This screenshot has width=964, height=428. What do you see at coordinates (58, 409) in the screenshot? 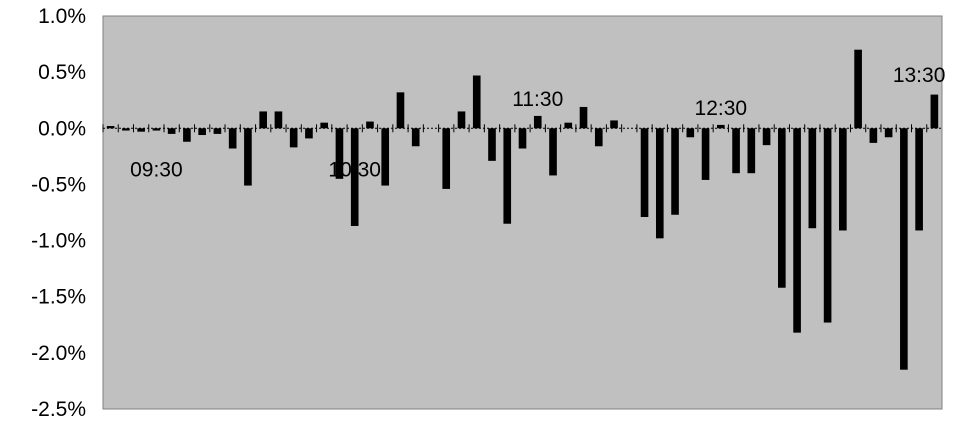
I see `y-tick-label: -2.5%` at bounding box center [58, 409].